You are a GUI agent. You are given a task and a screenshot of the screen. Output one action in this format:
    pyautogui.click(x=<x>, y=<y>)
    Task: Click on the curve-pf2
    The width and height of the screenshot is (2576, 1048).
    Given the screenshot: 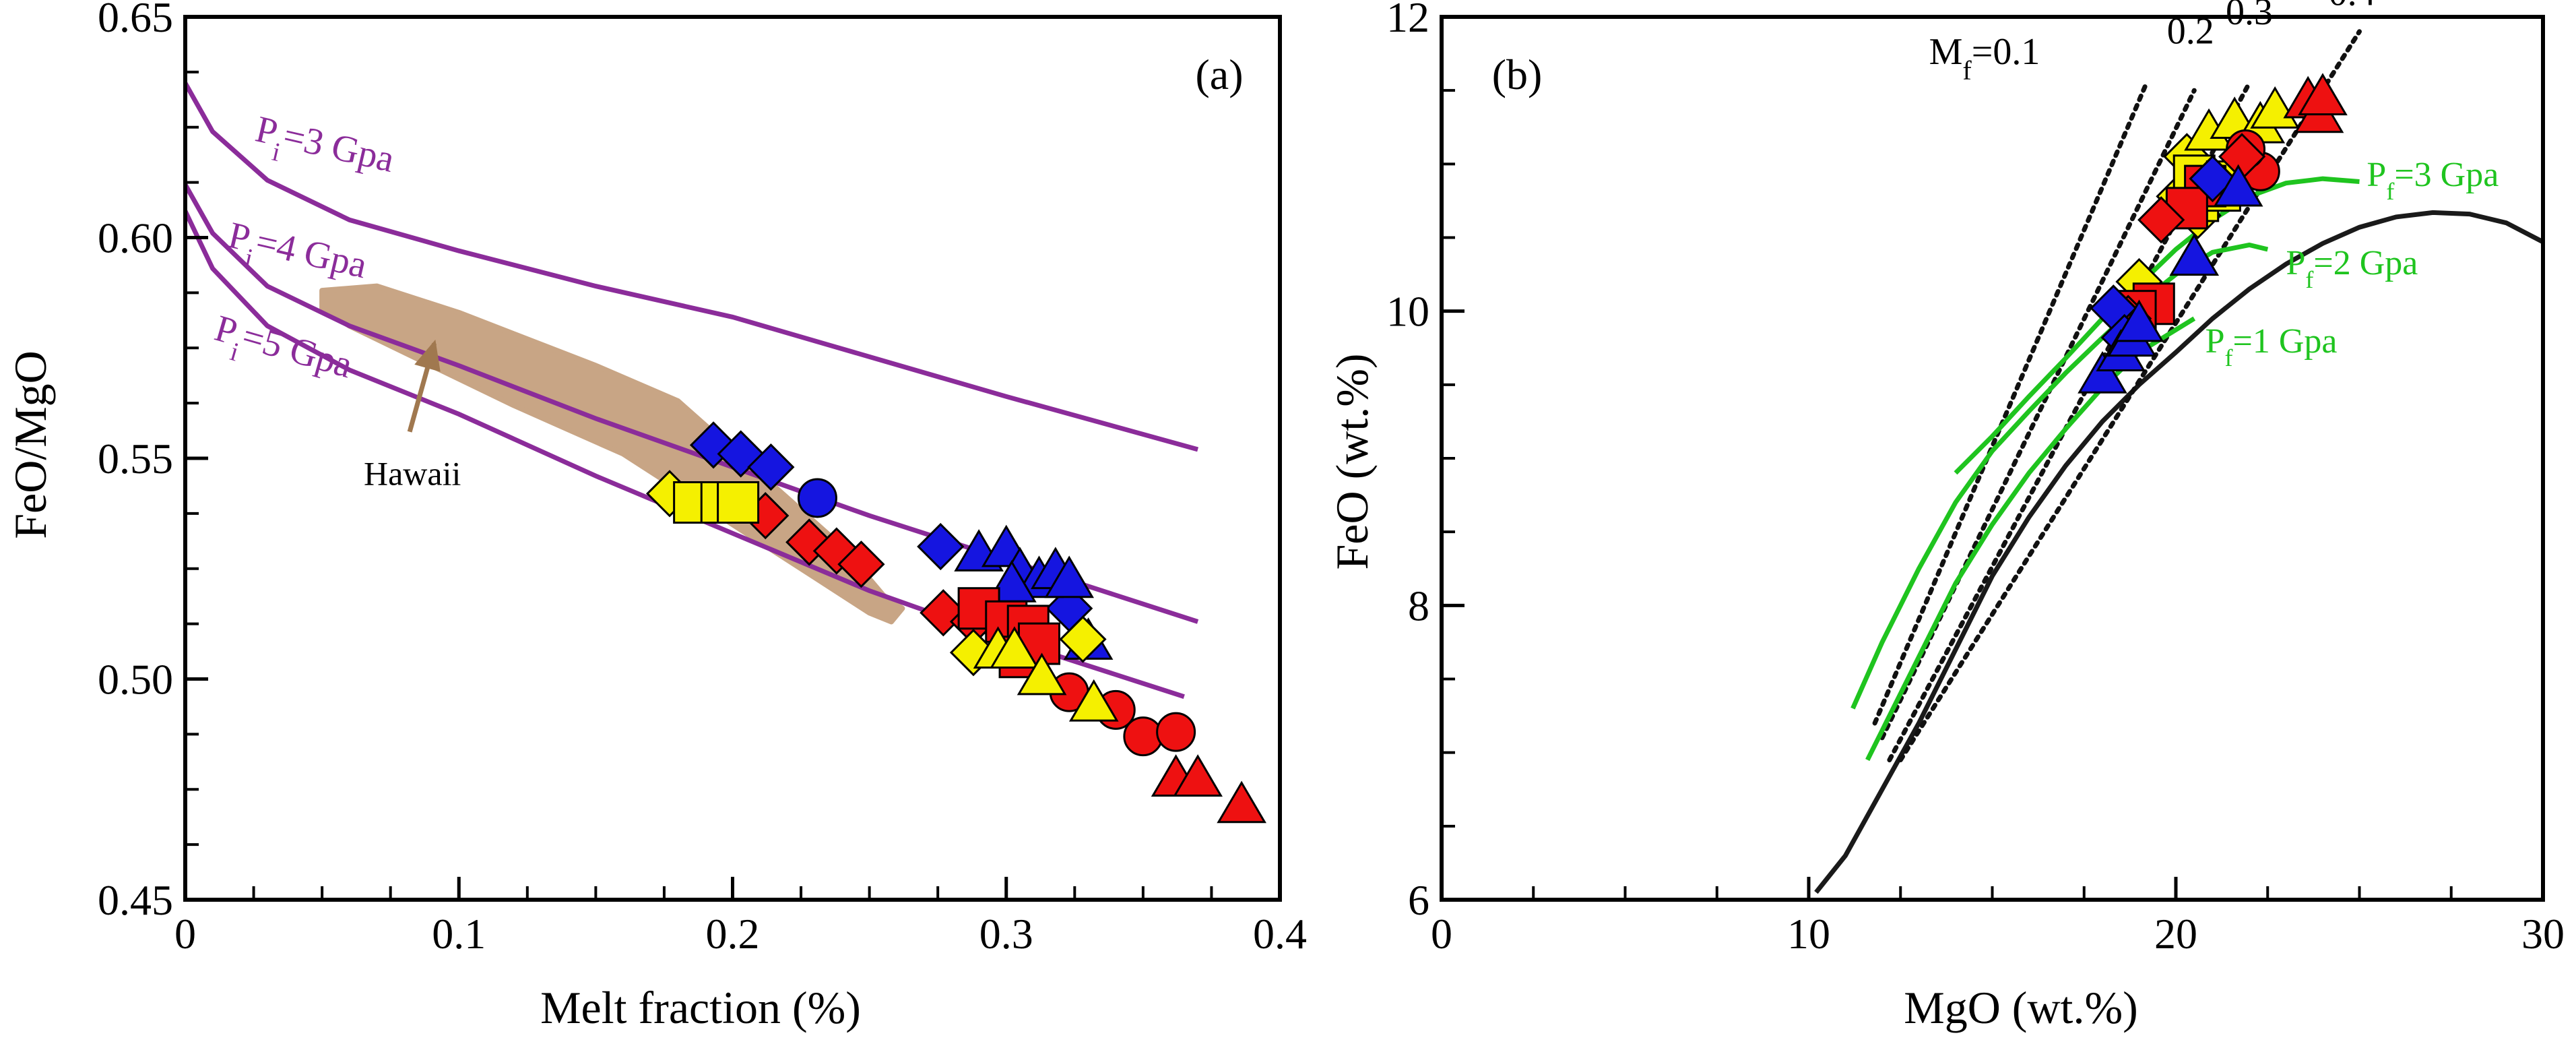 What is the action you would take?
    pyautogui.click(x=2059, y=476)
    